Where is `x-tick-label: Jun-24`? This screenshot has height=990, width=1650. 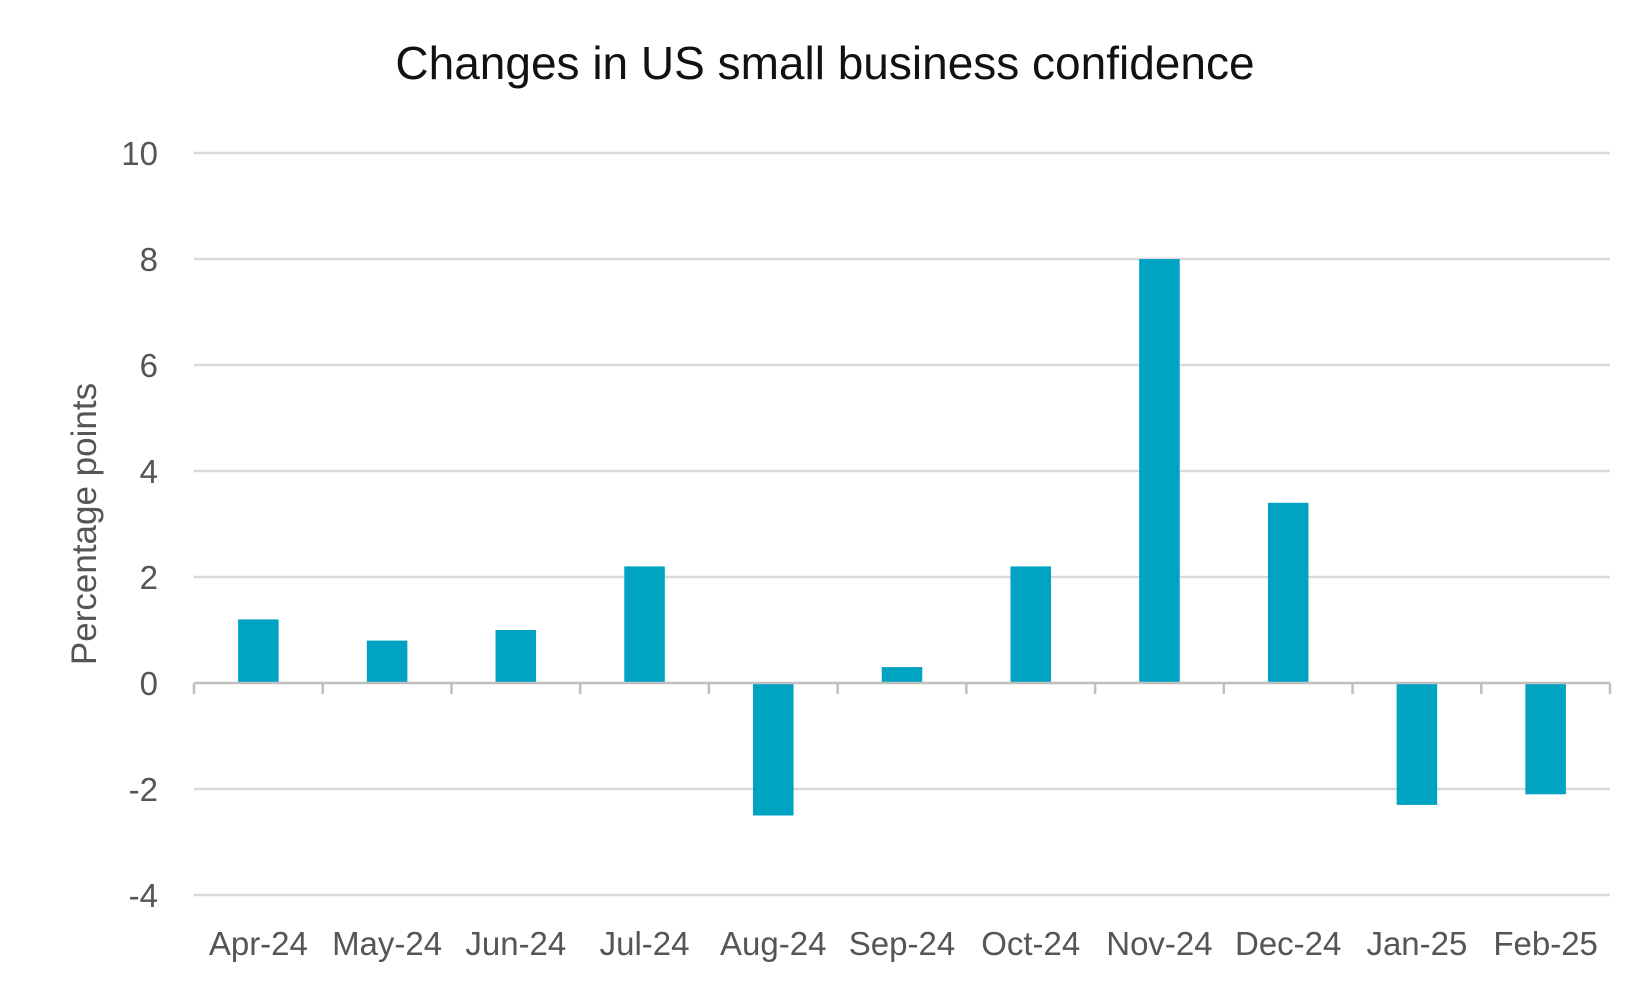
x-tick-label: Jun-24 is located at coordinates (515, 943).